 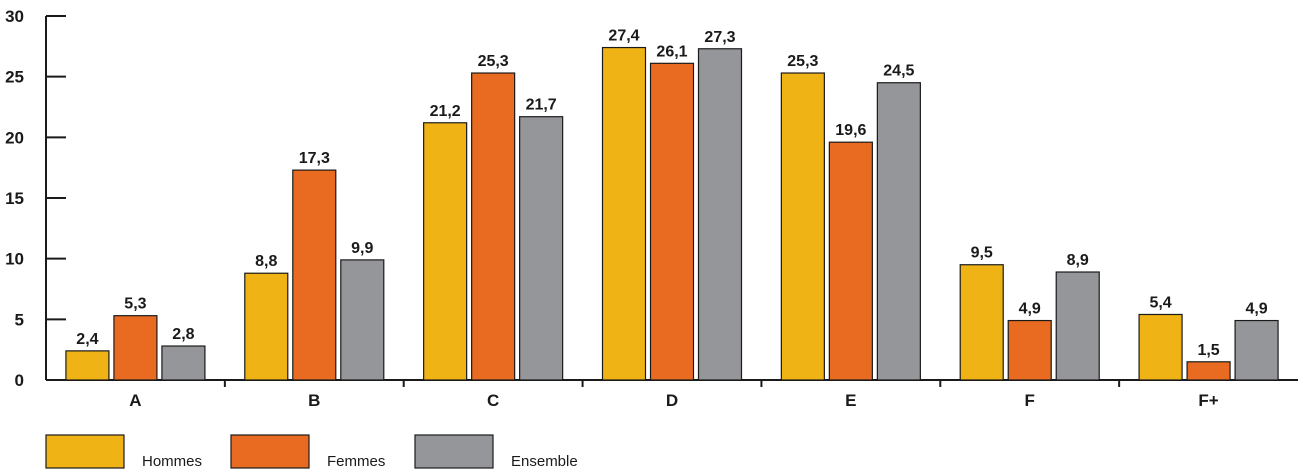 I want to click on legend-swatch-ensemble, so click(x=454, y=451).